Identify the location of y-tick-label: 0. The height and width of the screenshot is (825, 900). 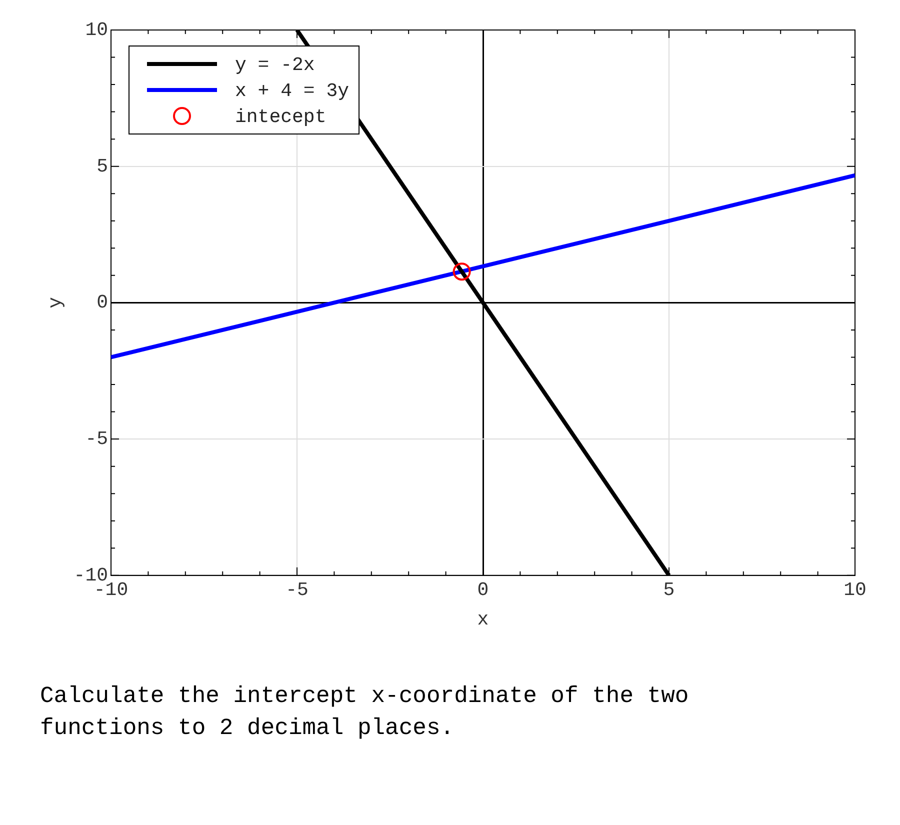
(102, 303).